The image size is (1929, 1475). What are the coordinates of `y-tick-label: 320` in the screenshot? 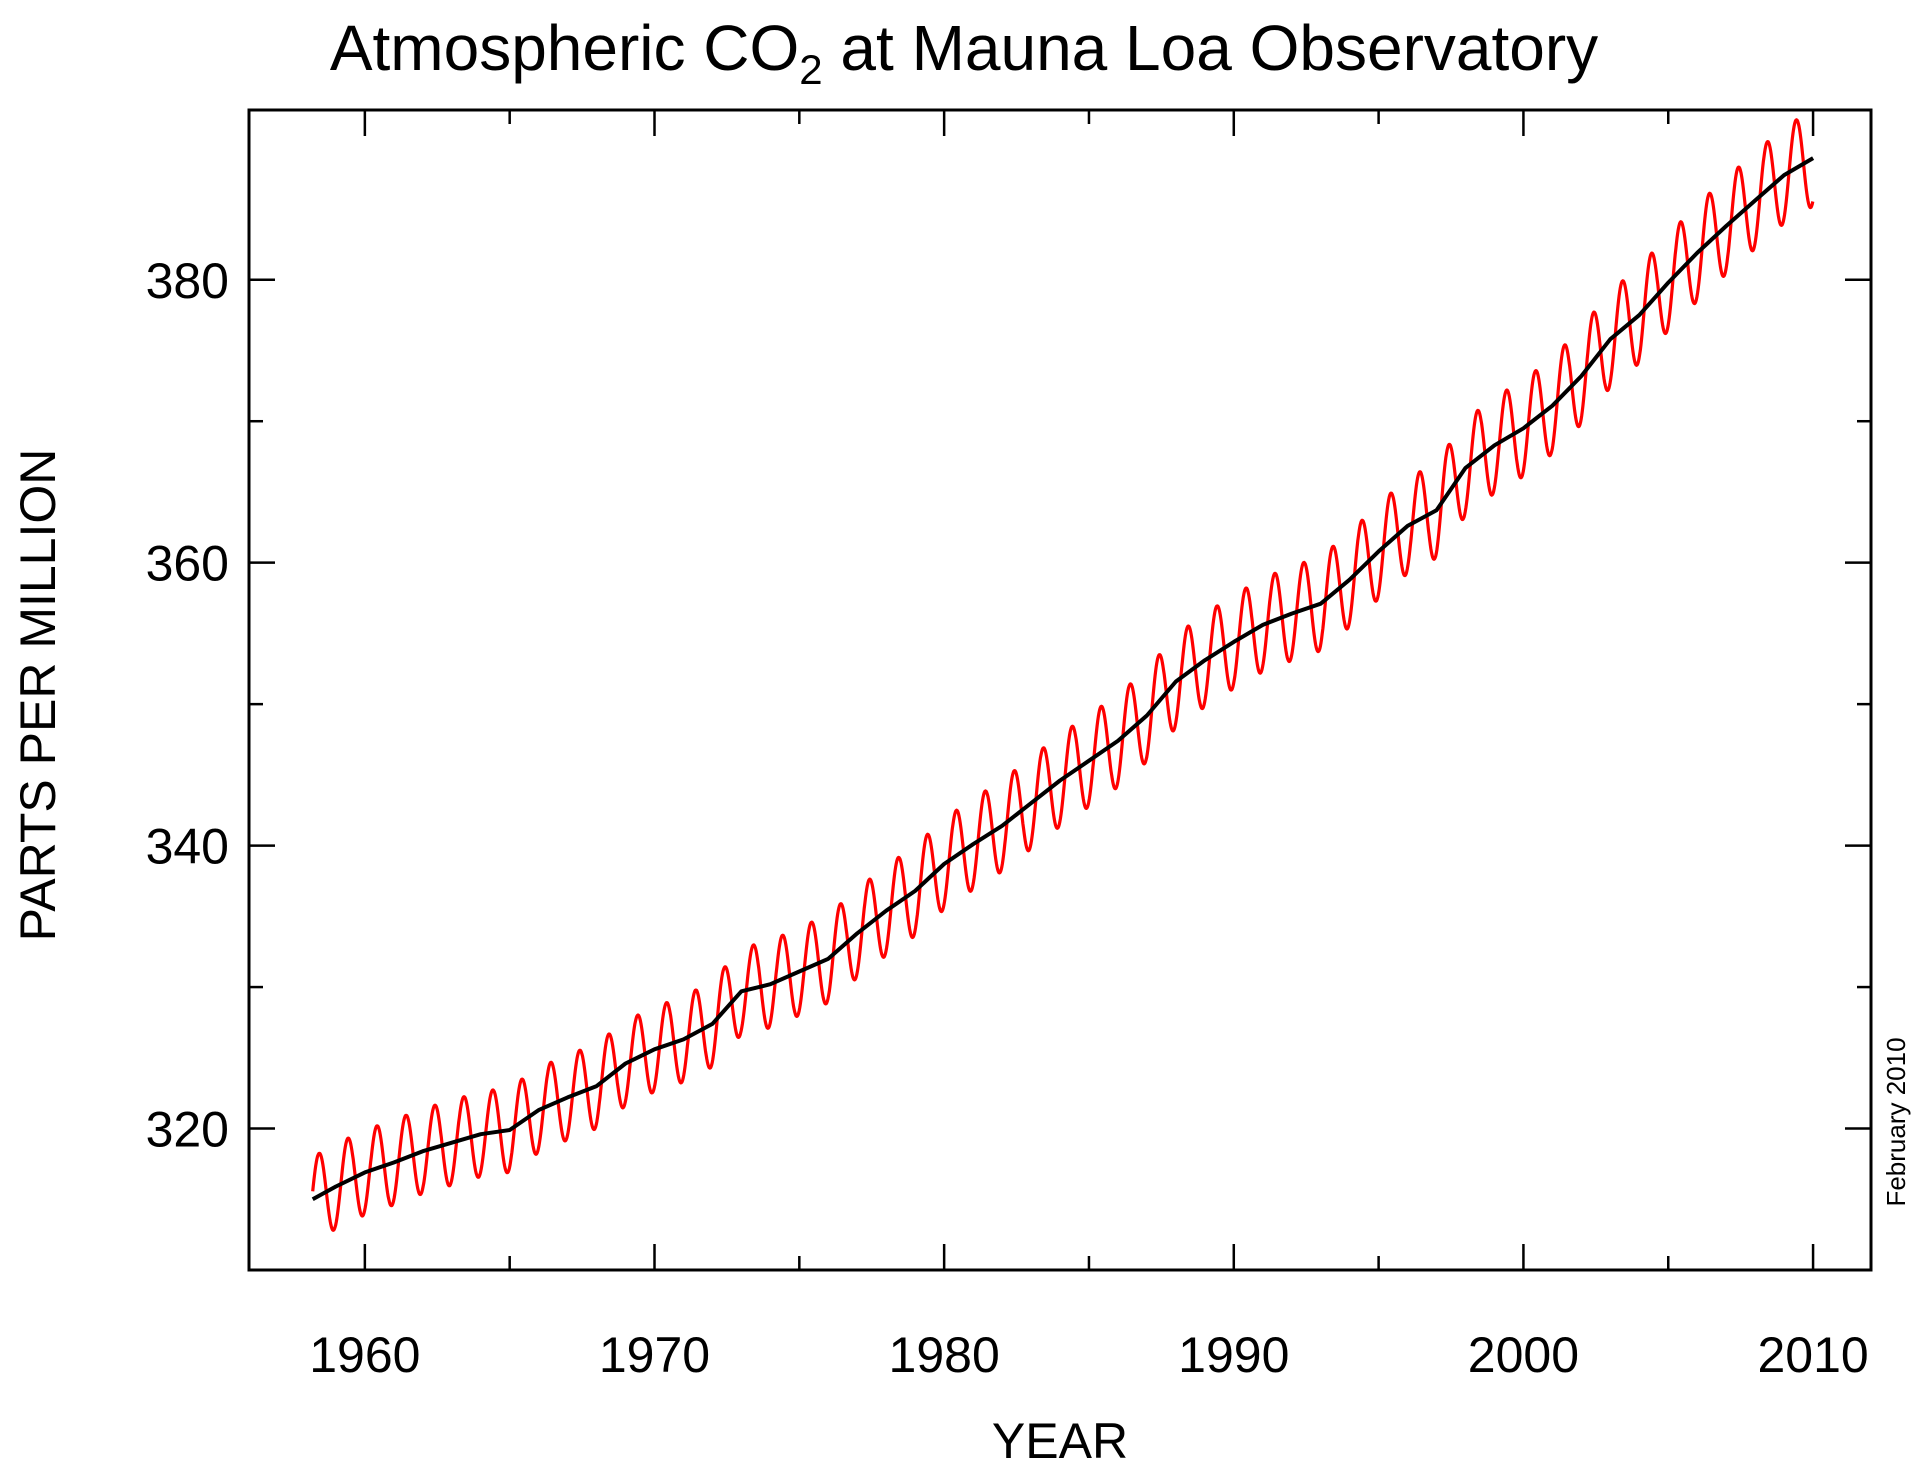 It's located at (187, 1130).